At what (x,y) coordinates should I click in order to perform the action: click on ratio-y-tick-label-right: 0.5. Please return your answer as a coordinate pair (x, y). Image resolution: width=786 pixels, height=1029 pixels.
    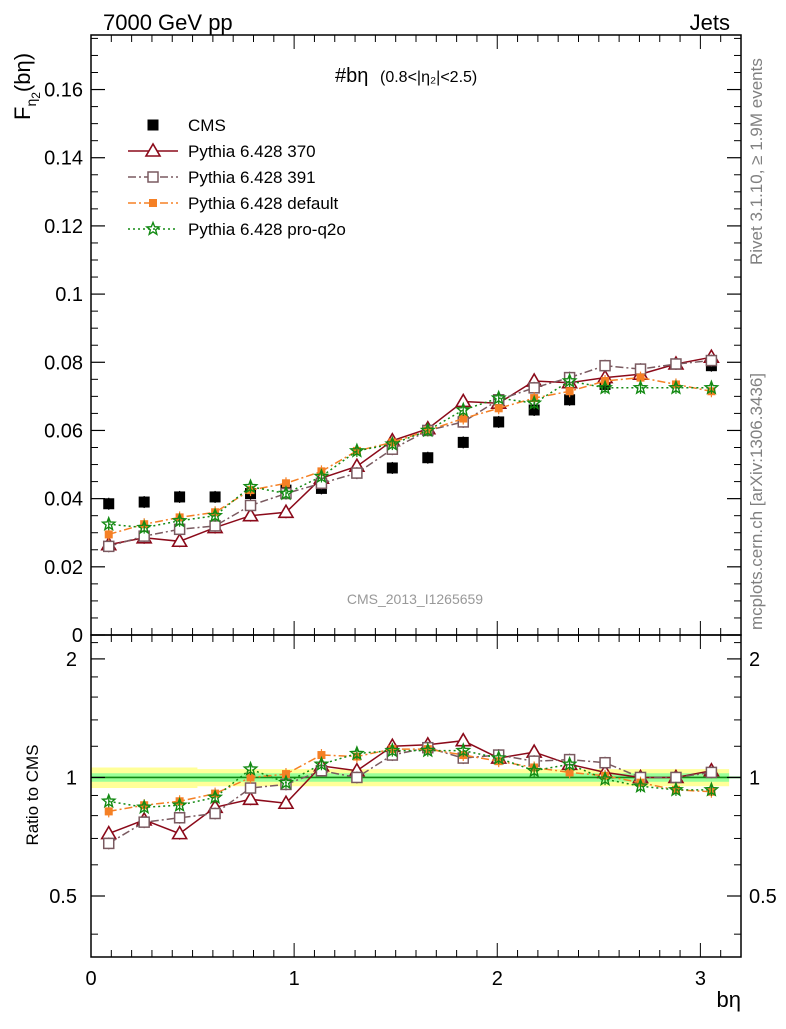
    Looking at the image, I should click on (763, 897).